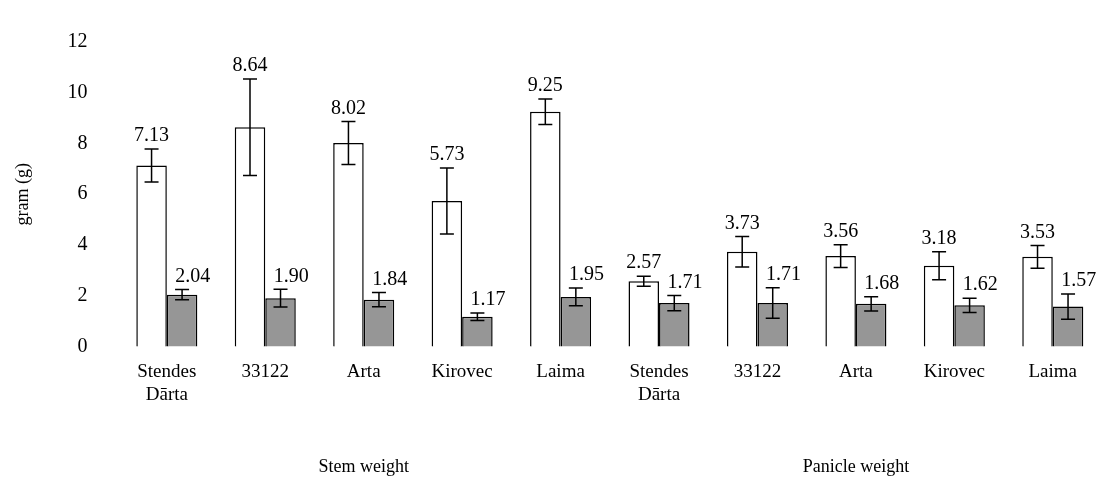  I want to click on y-tick-label: 10, so click(77, 90).